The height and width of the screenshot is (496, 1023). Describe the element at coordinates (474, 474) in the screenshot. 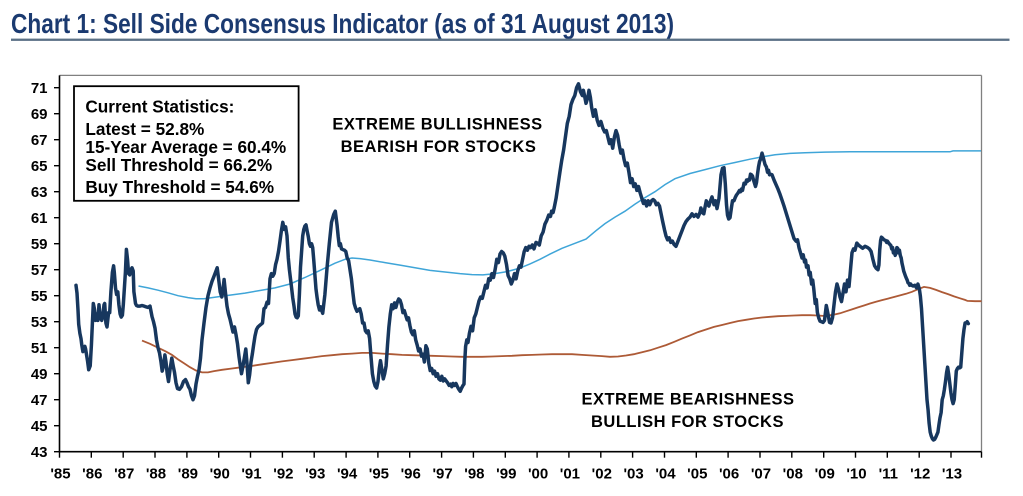

I see `svg-text: '98` at that location.